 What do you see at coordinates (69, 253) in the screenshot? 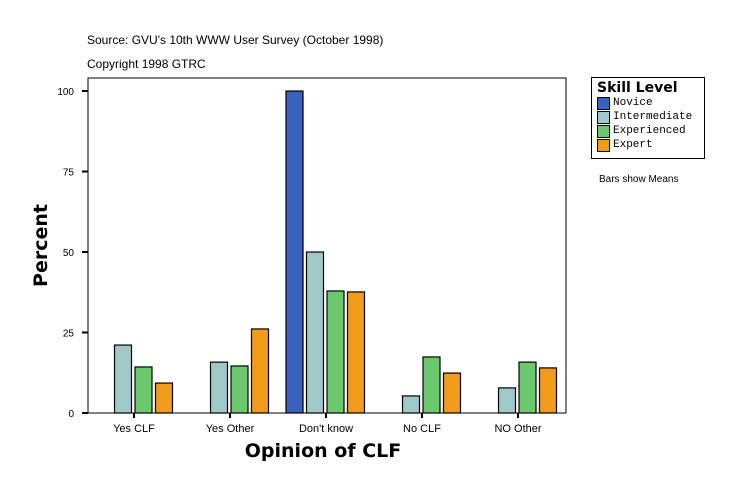
I see `y-tick-label: 50` at bounding box center [69, 253].